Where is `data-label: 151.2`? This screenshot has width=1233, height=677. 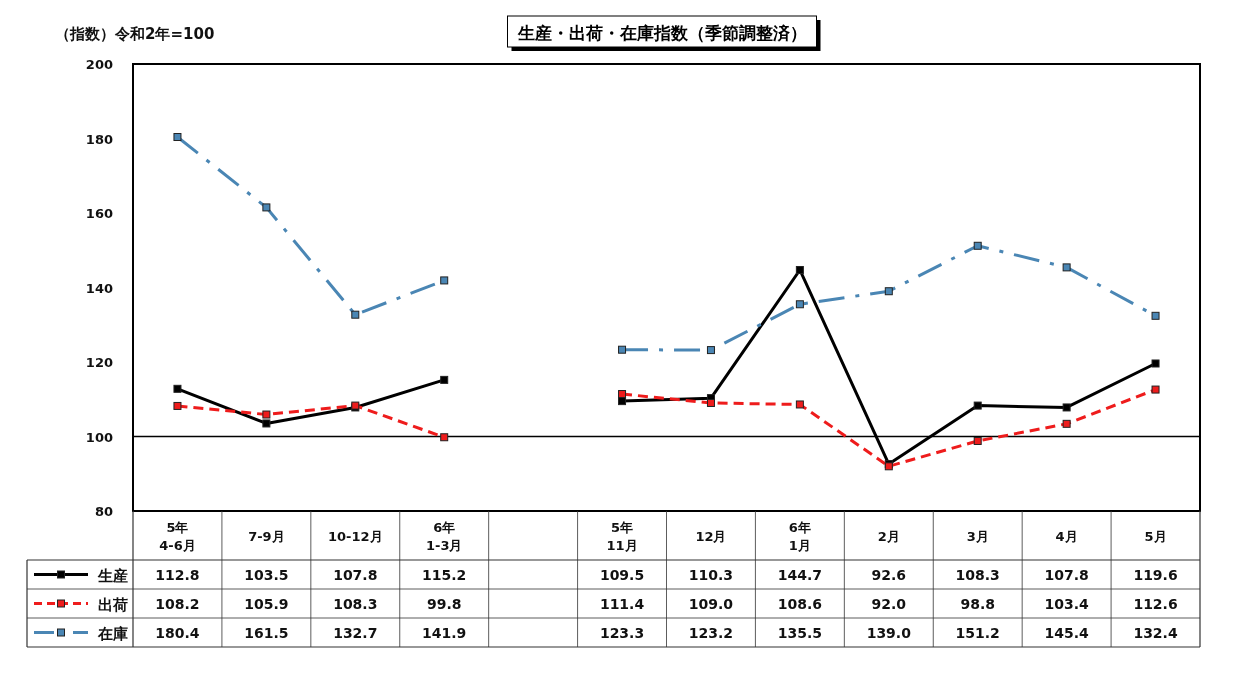 data-label: 151.2 is located at coordinates (977, 632).